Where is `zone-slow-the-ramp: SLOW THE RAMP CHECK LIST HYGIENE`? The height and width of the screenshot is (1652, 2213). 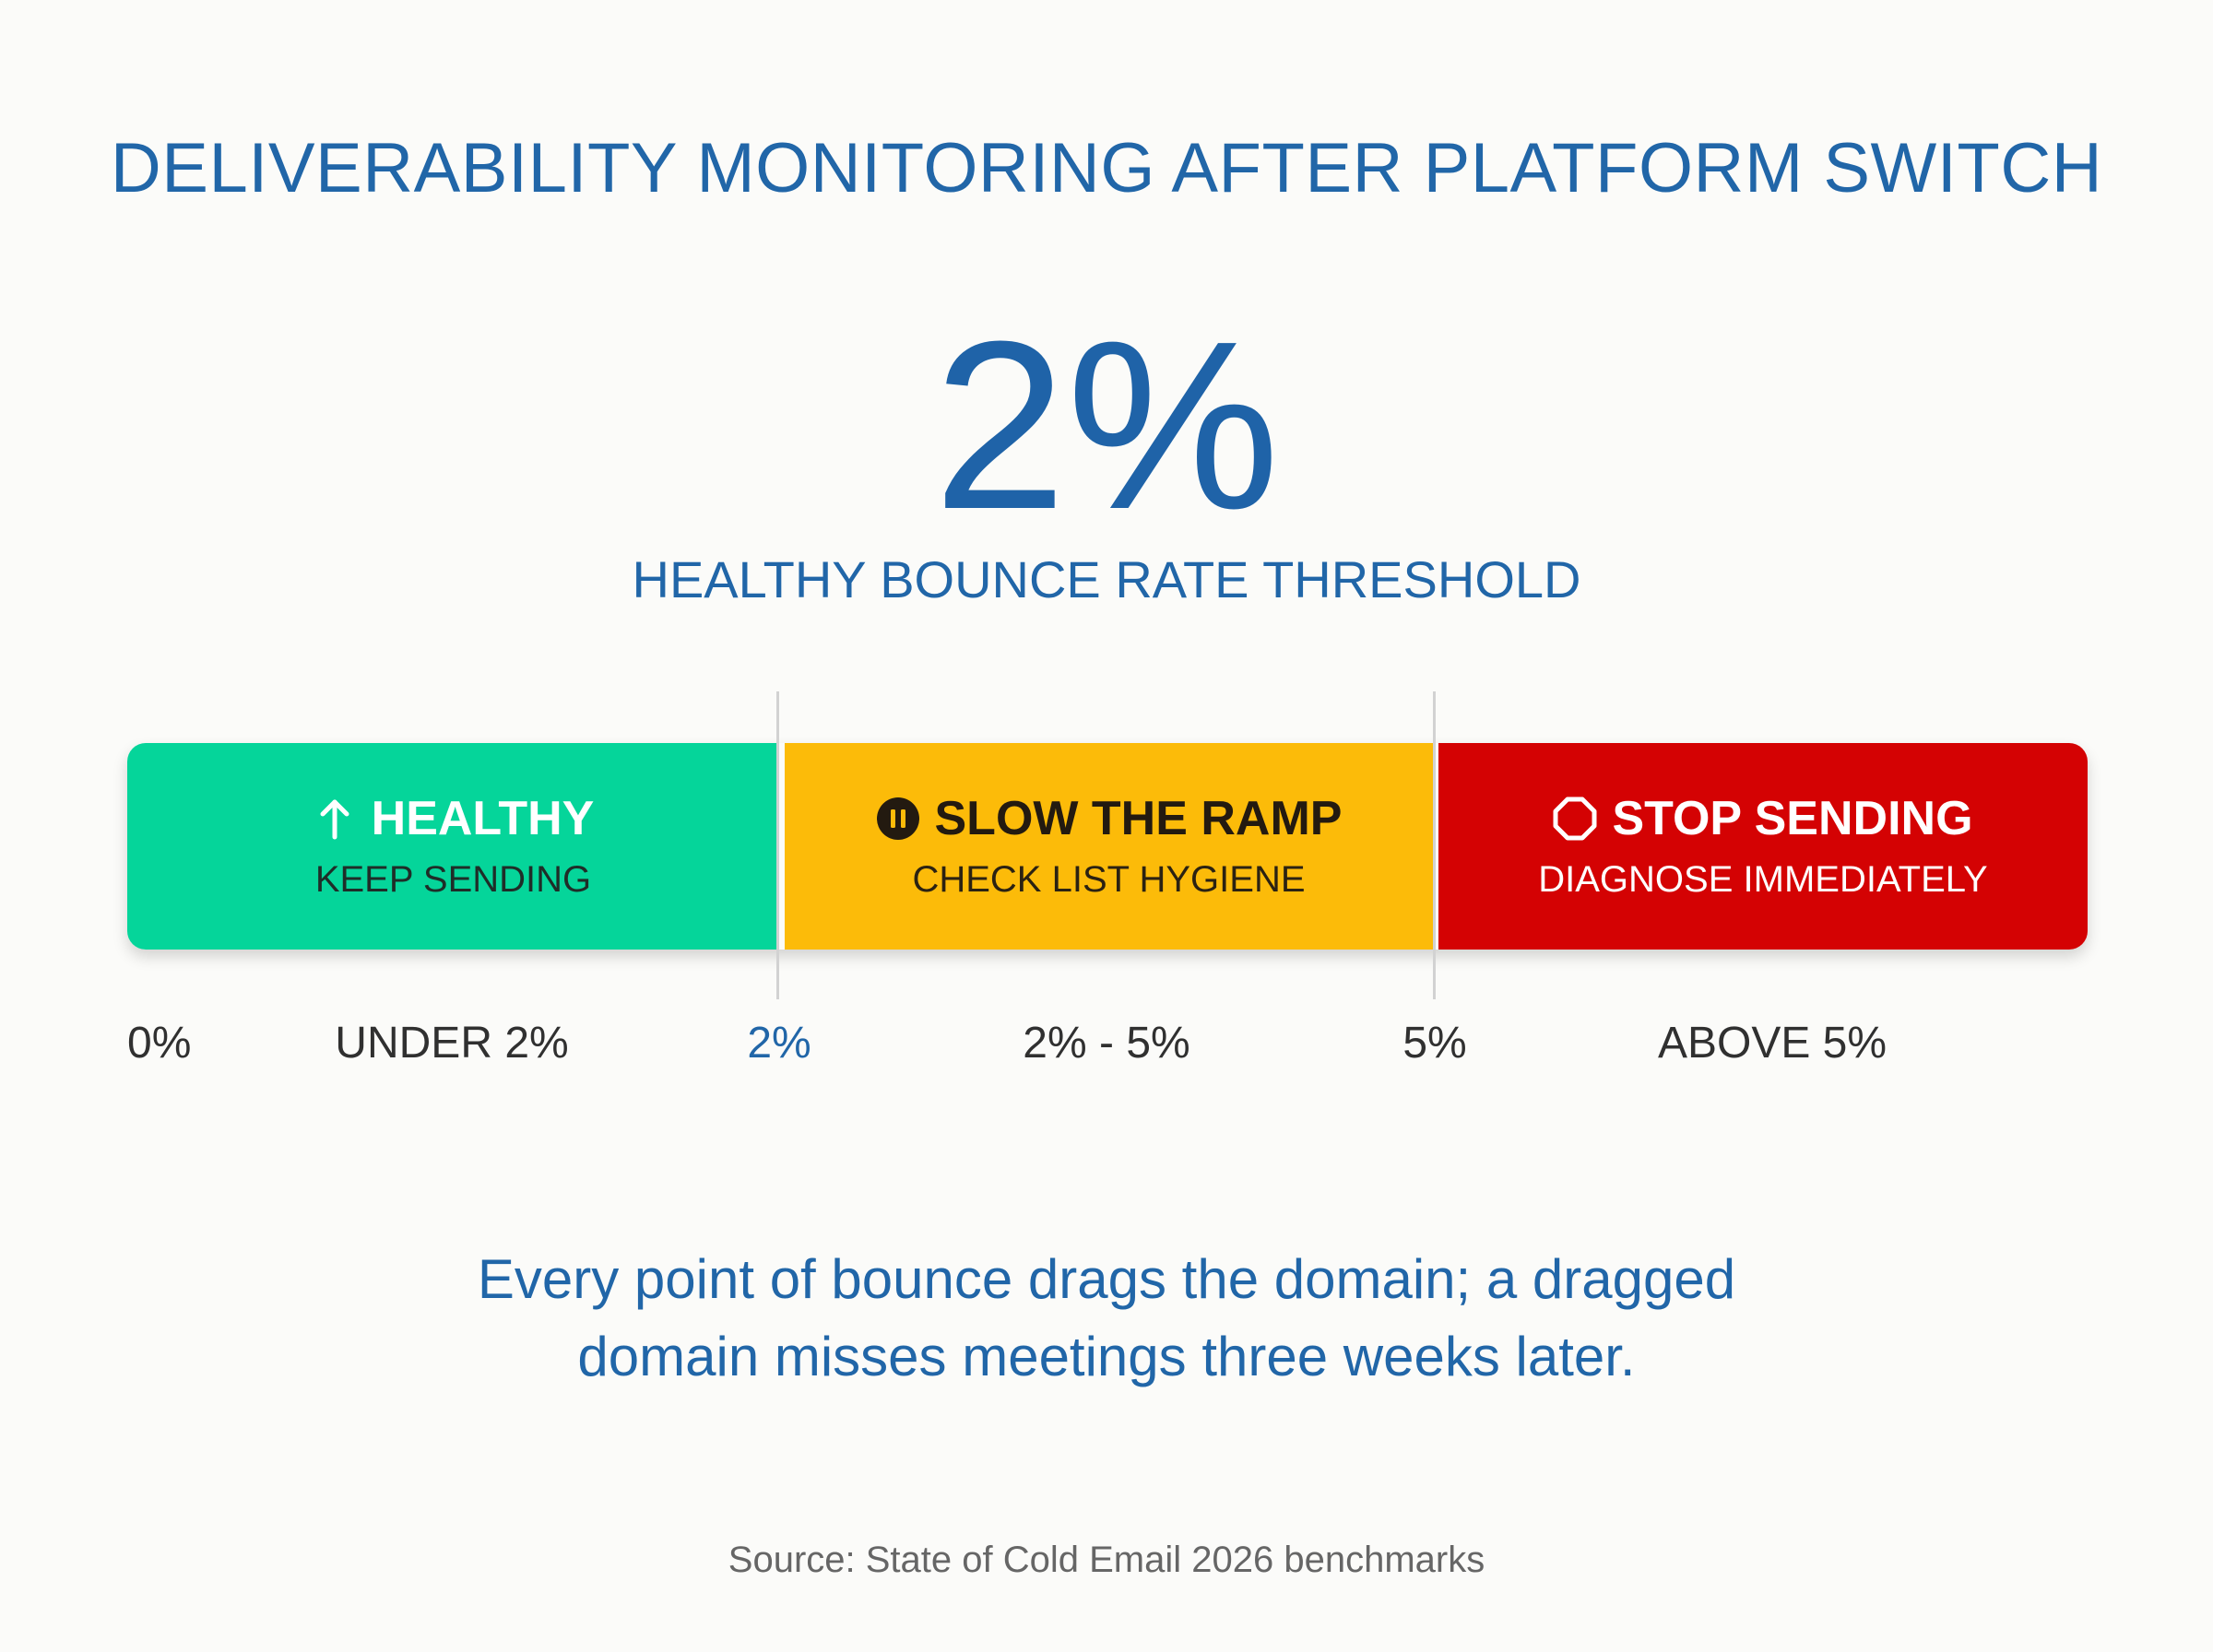 zone-slow-the-ramp: SLOW THE RAMP CHECK LIST HYGIENE is located at coordinates (1106, 846).